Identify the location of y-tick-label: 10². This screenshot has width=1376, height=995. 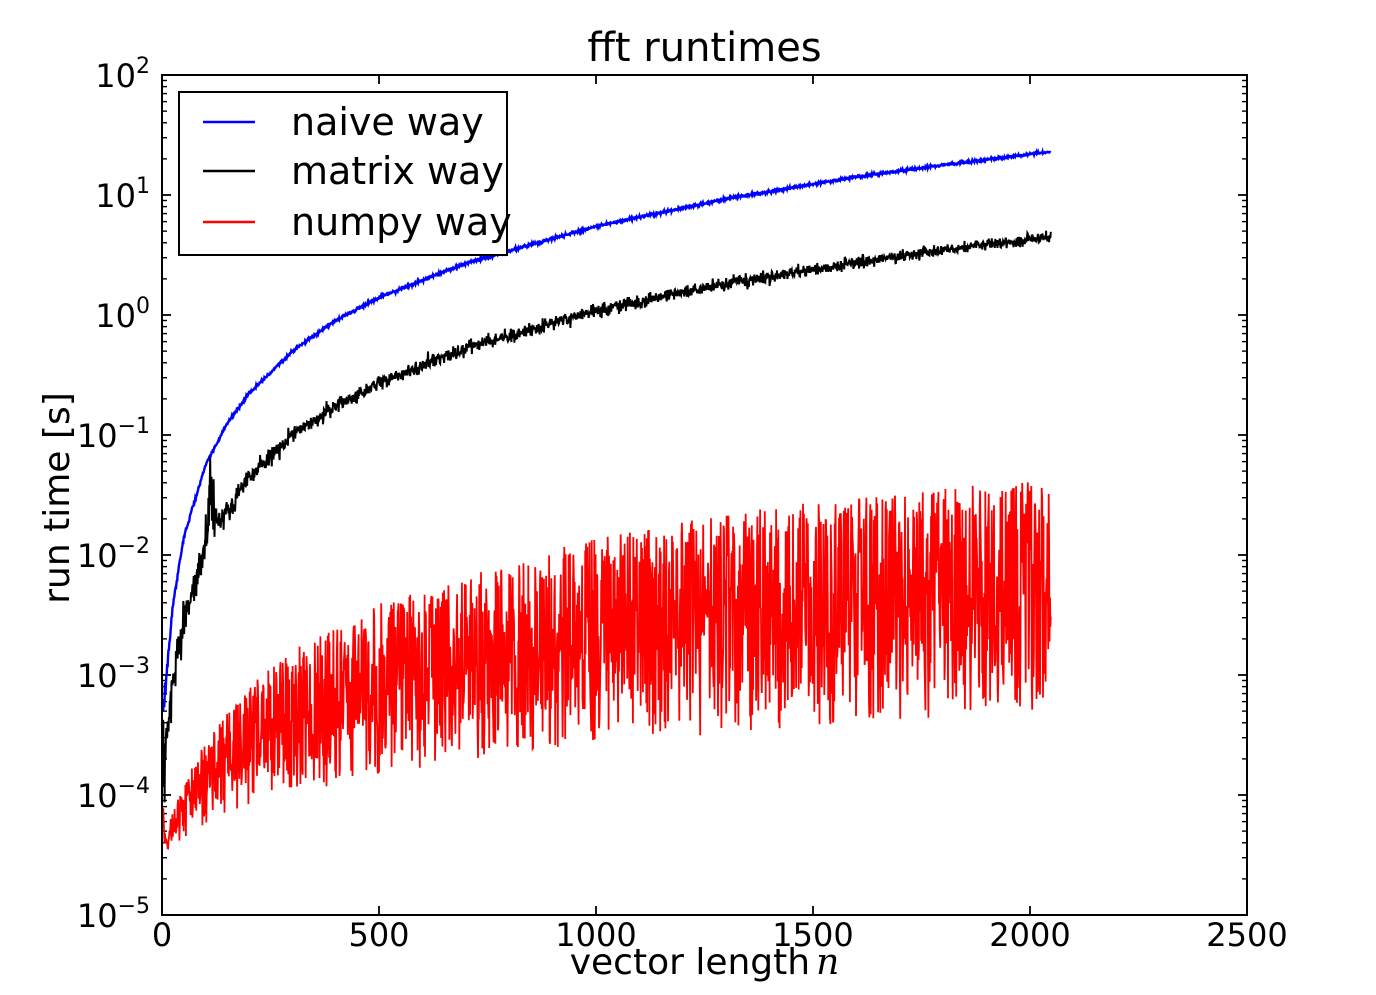
(122, 74).